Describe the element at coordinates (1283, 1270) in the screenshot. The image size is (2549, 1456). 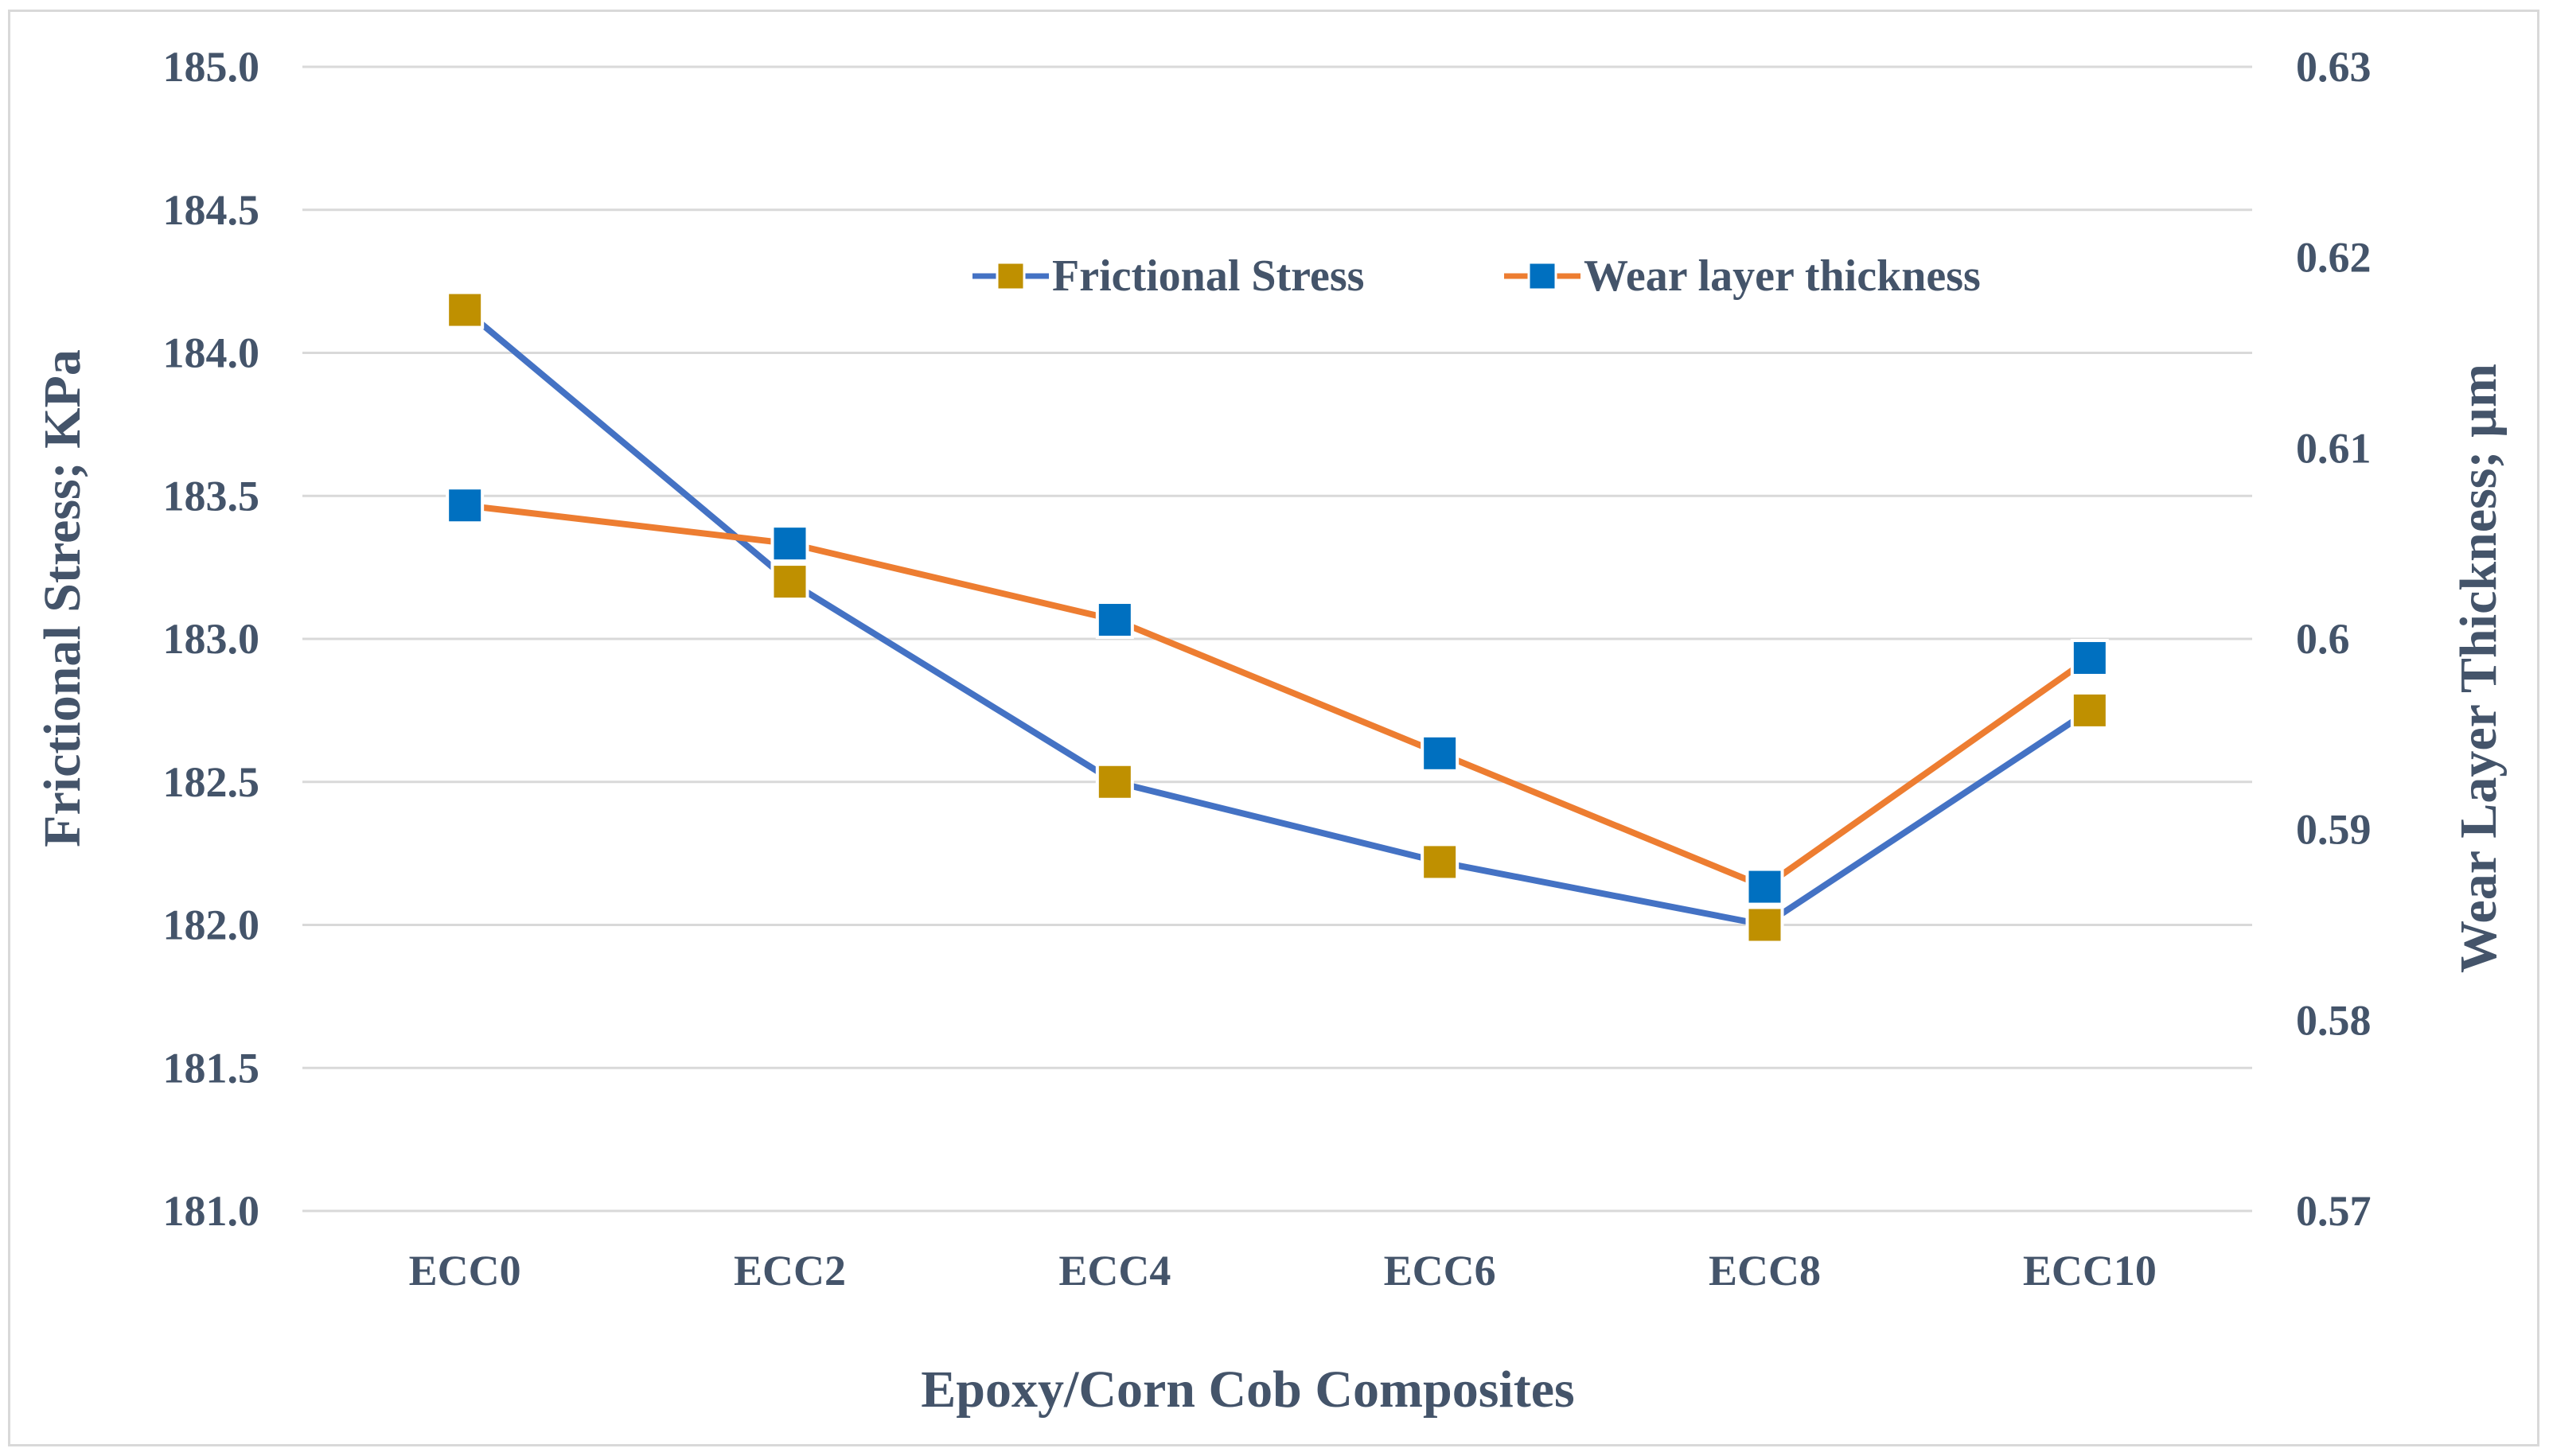
I see `x-axis-ticks: ECC0 ECC2 ECC4 ECC6 ECC8 ECC10` at that location.